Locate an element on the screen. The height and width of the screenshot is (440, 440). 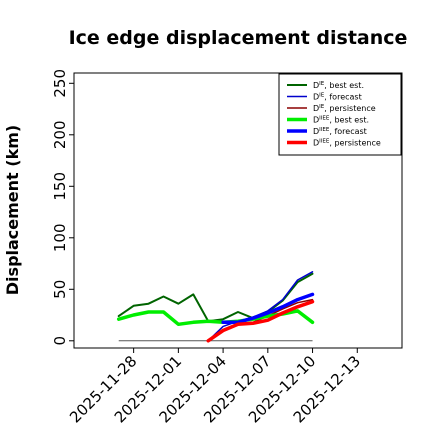
legend-label-4: DIIEE, forecast is located at coordinates (340, 131).